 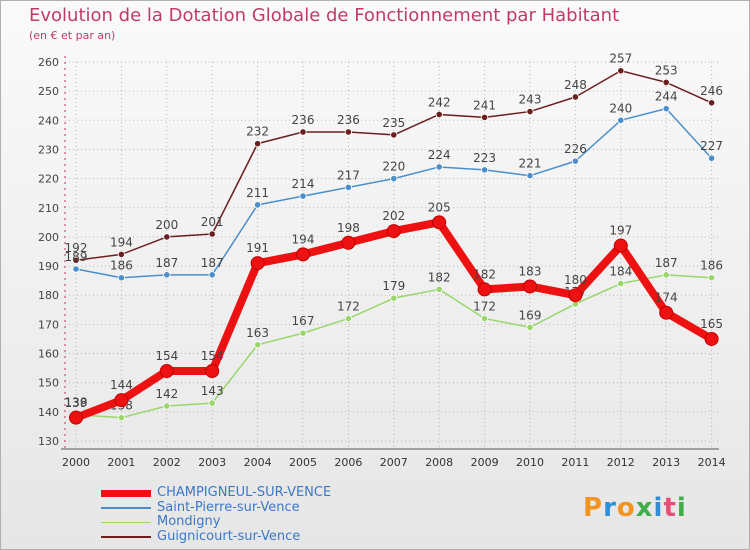 What do you see at coordinates (393, 167) in the screenshot?
I see `data-label: 220` at bounding box center [393, 167].